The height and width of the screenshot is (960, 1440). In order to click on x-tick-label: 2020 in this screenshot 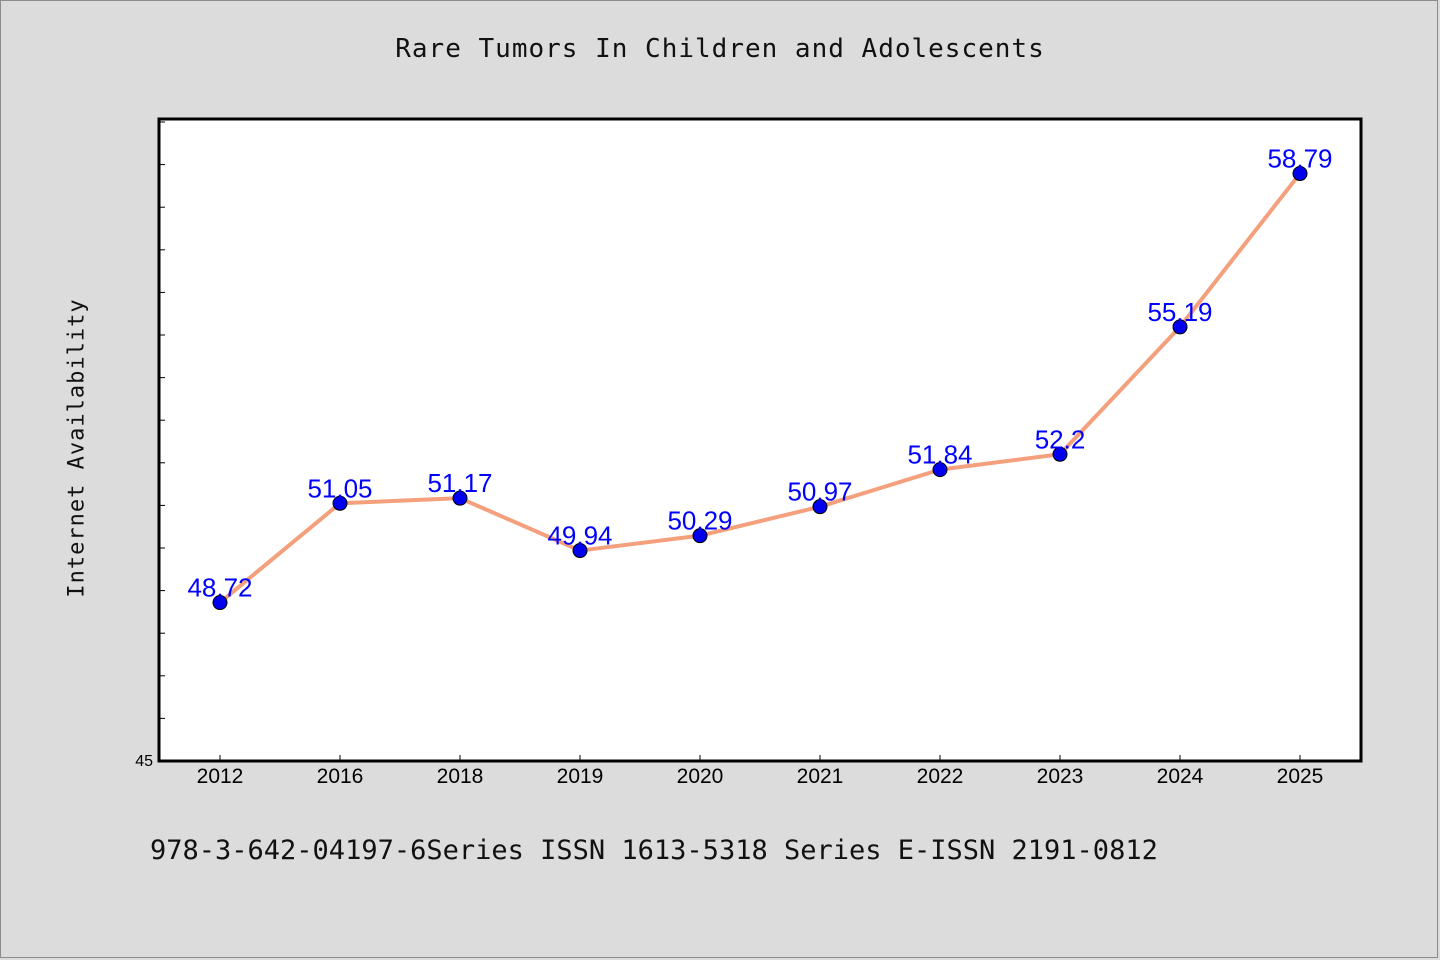, I will do `click(700, 776)`.